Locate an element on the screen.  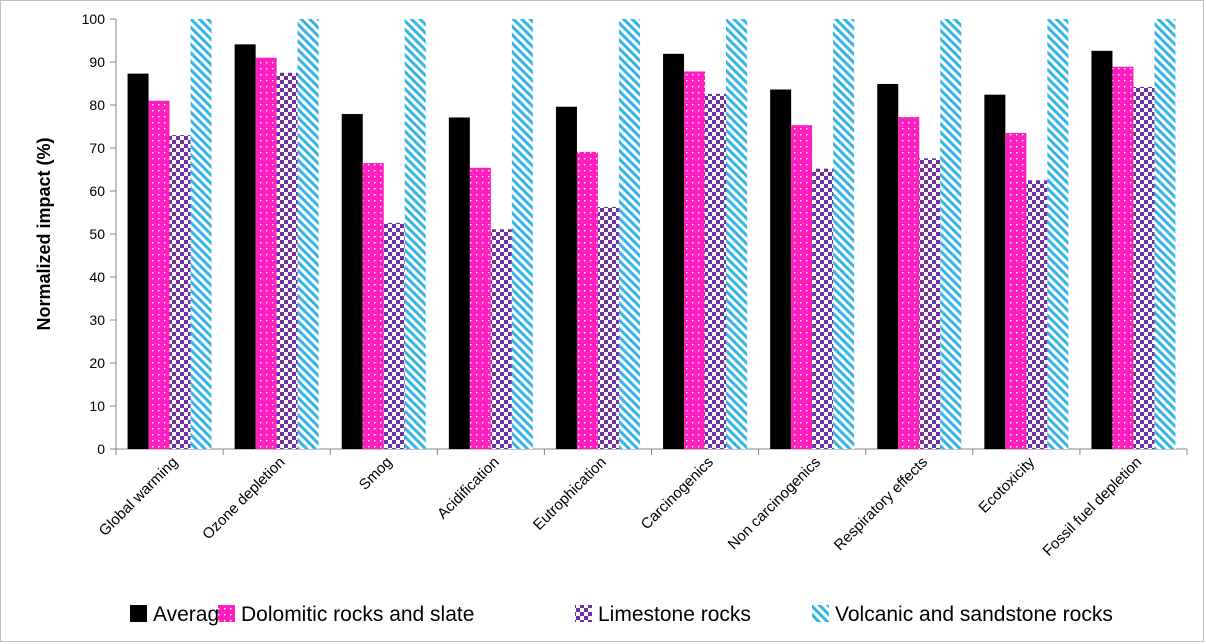
category-label: Global warming is located at coordinates (139, 497).